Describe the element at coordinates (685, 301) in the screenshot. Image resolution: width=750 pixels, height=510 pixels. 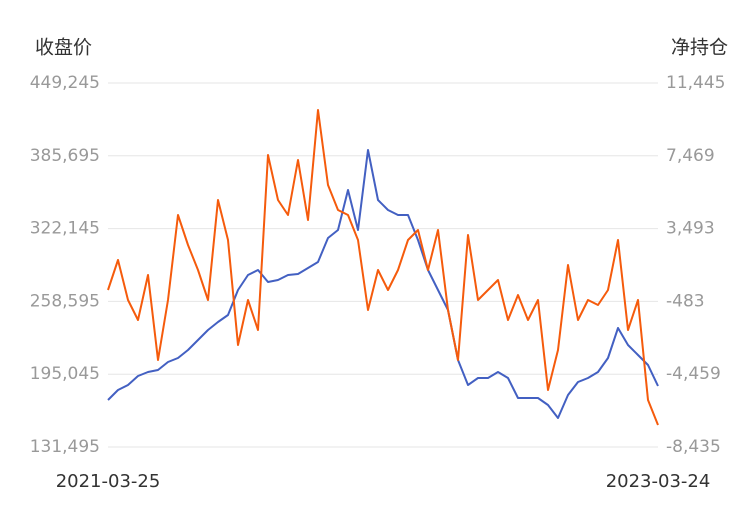
I see `y2-tick-label: -483` at that location.